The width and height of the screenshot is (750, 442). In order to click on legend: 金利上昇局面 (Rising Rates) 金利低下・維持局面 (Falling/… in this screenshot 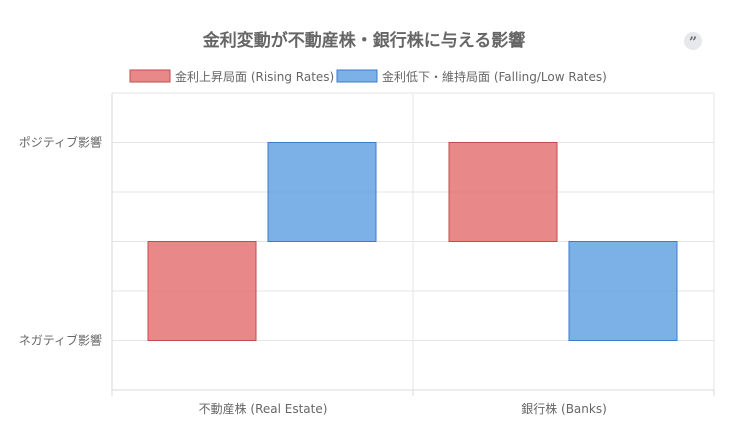, I will do `click(368, 76)`.